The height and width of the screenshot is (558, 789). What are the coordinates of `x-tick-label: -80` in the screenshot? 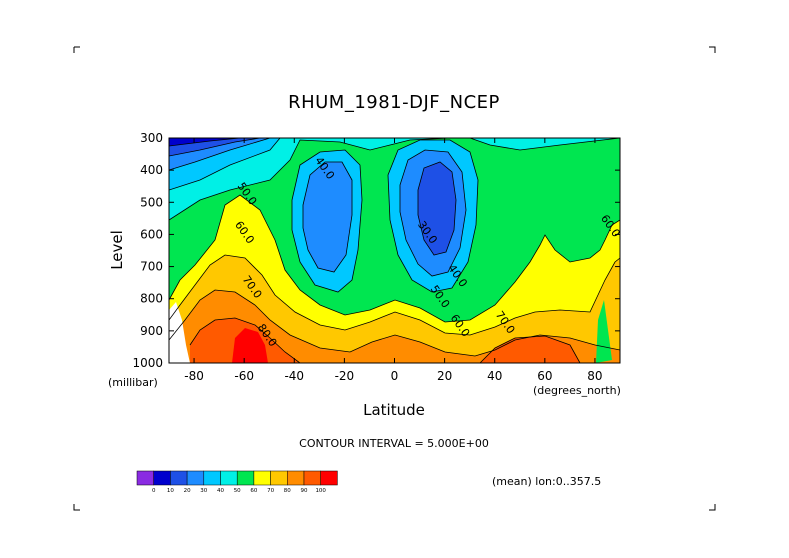 It's located at (194, 376).